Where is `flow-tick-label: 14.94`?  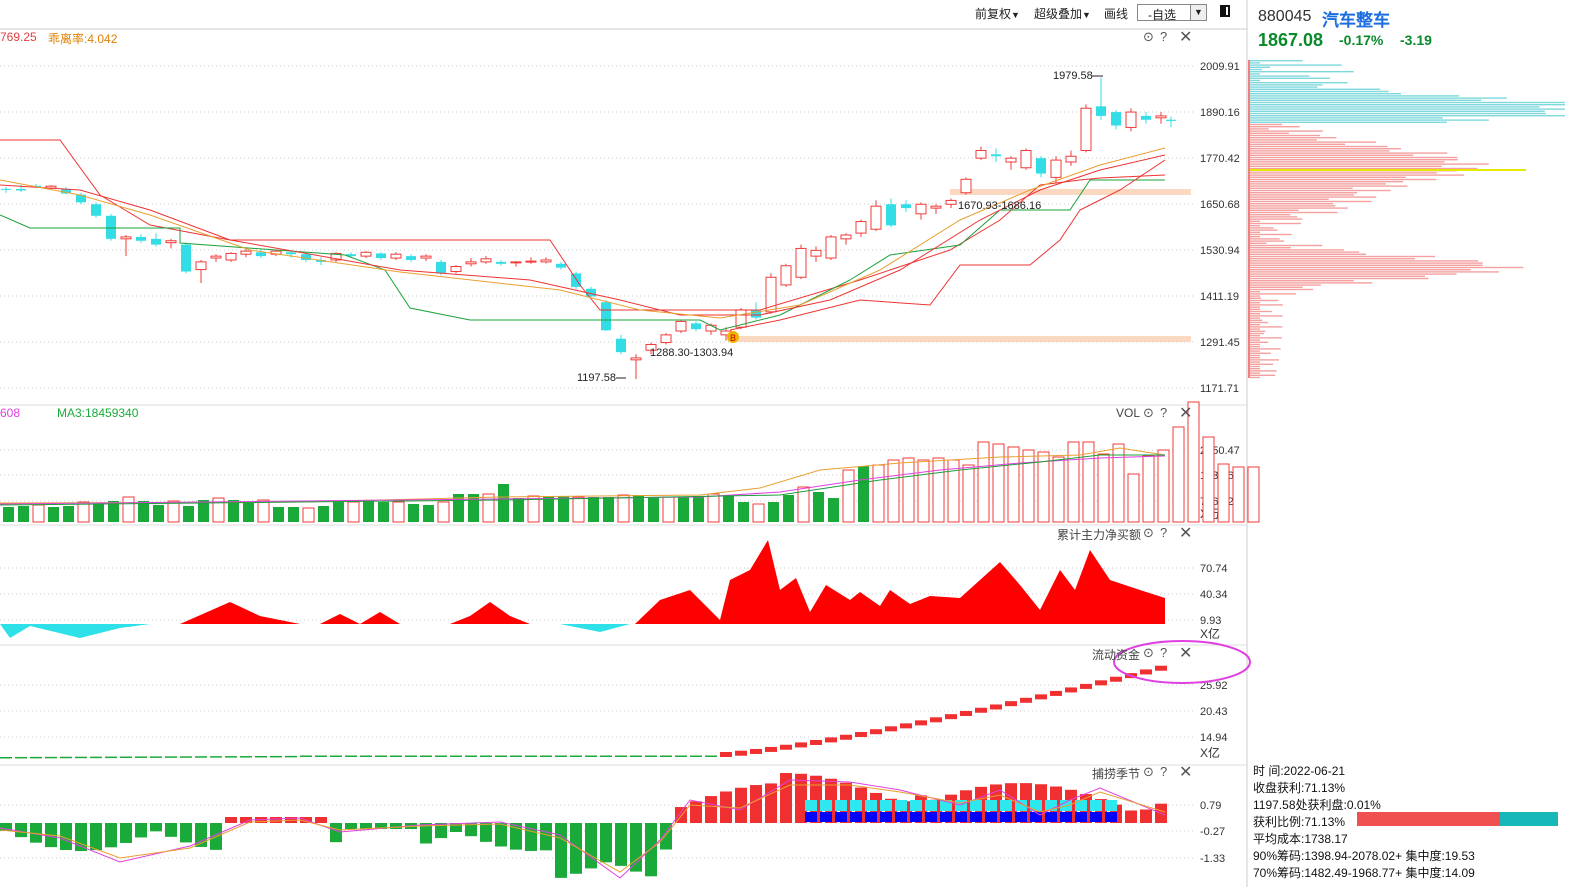 flow-tick-label: 14.94 is located at coordinates (1214, 738).